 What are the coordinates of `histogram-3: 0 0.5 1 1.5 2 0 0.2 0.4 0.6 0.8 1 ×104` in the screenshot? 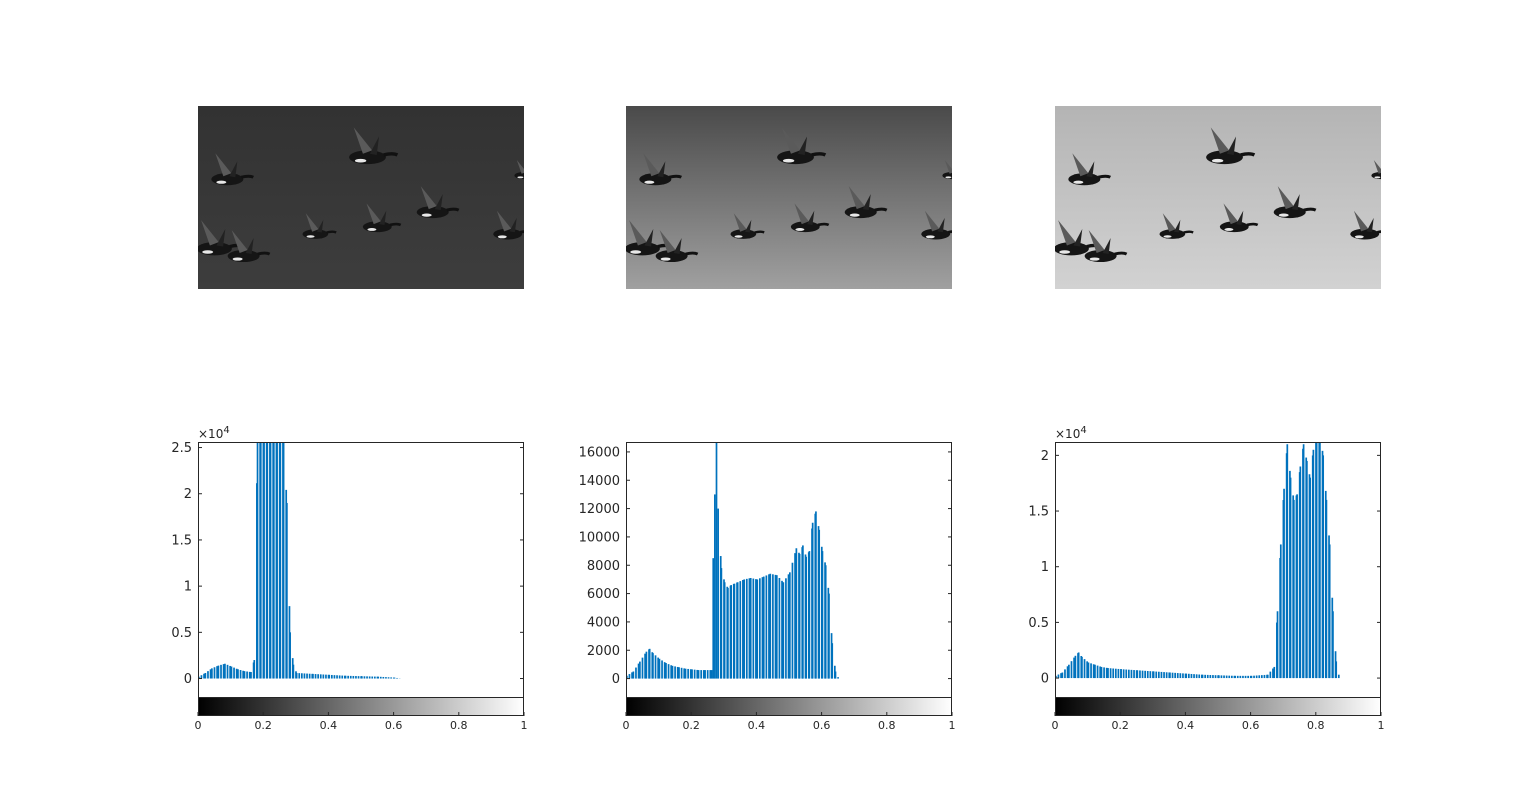 It's located at (1206, 578).